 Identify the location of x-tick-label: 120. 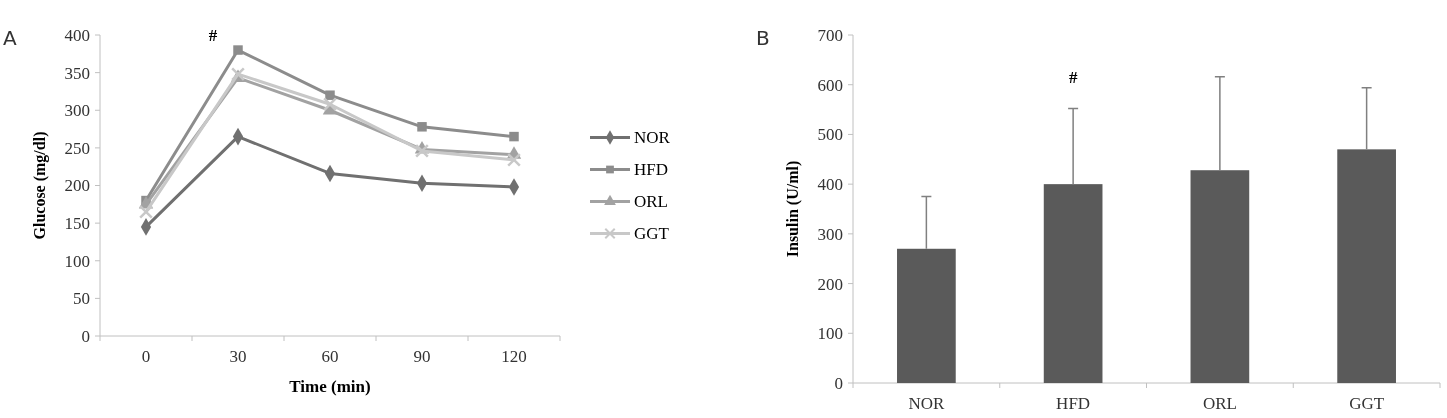
(514, 356).